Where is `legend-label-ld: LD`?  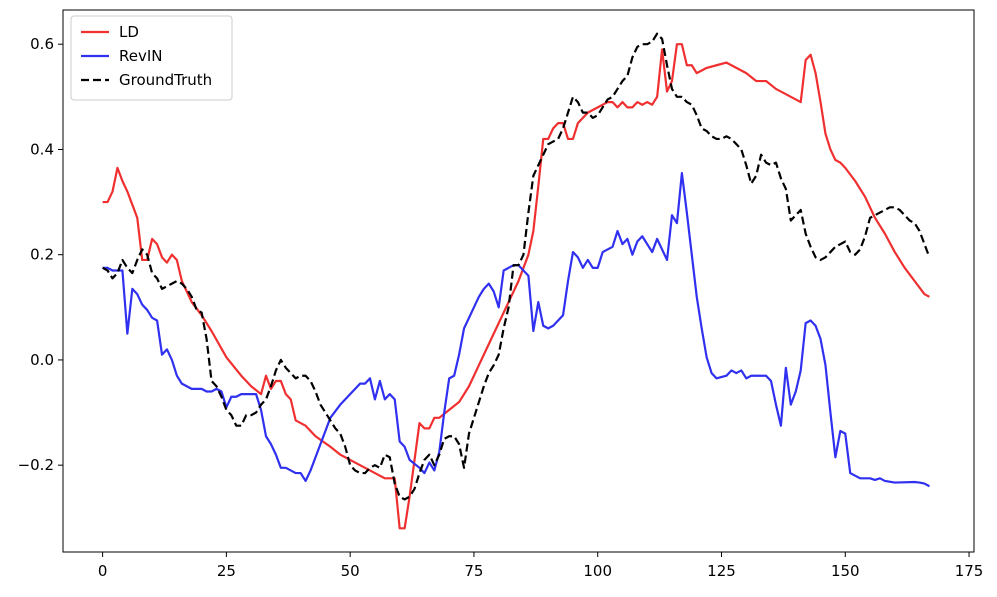 legend-label-ld: LD is located at coordinates (129, 32).